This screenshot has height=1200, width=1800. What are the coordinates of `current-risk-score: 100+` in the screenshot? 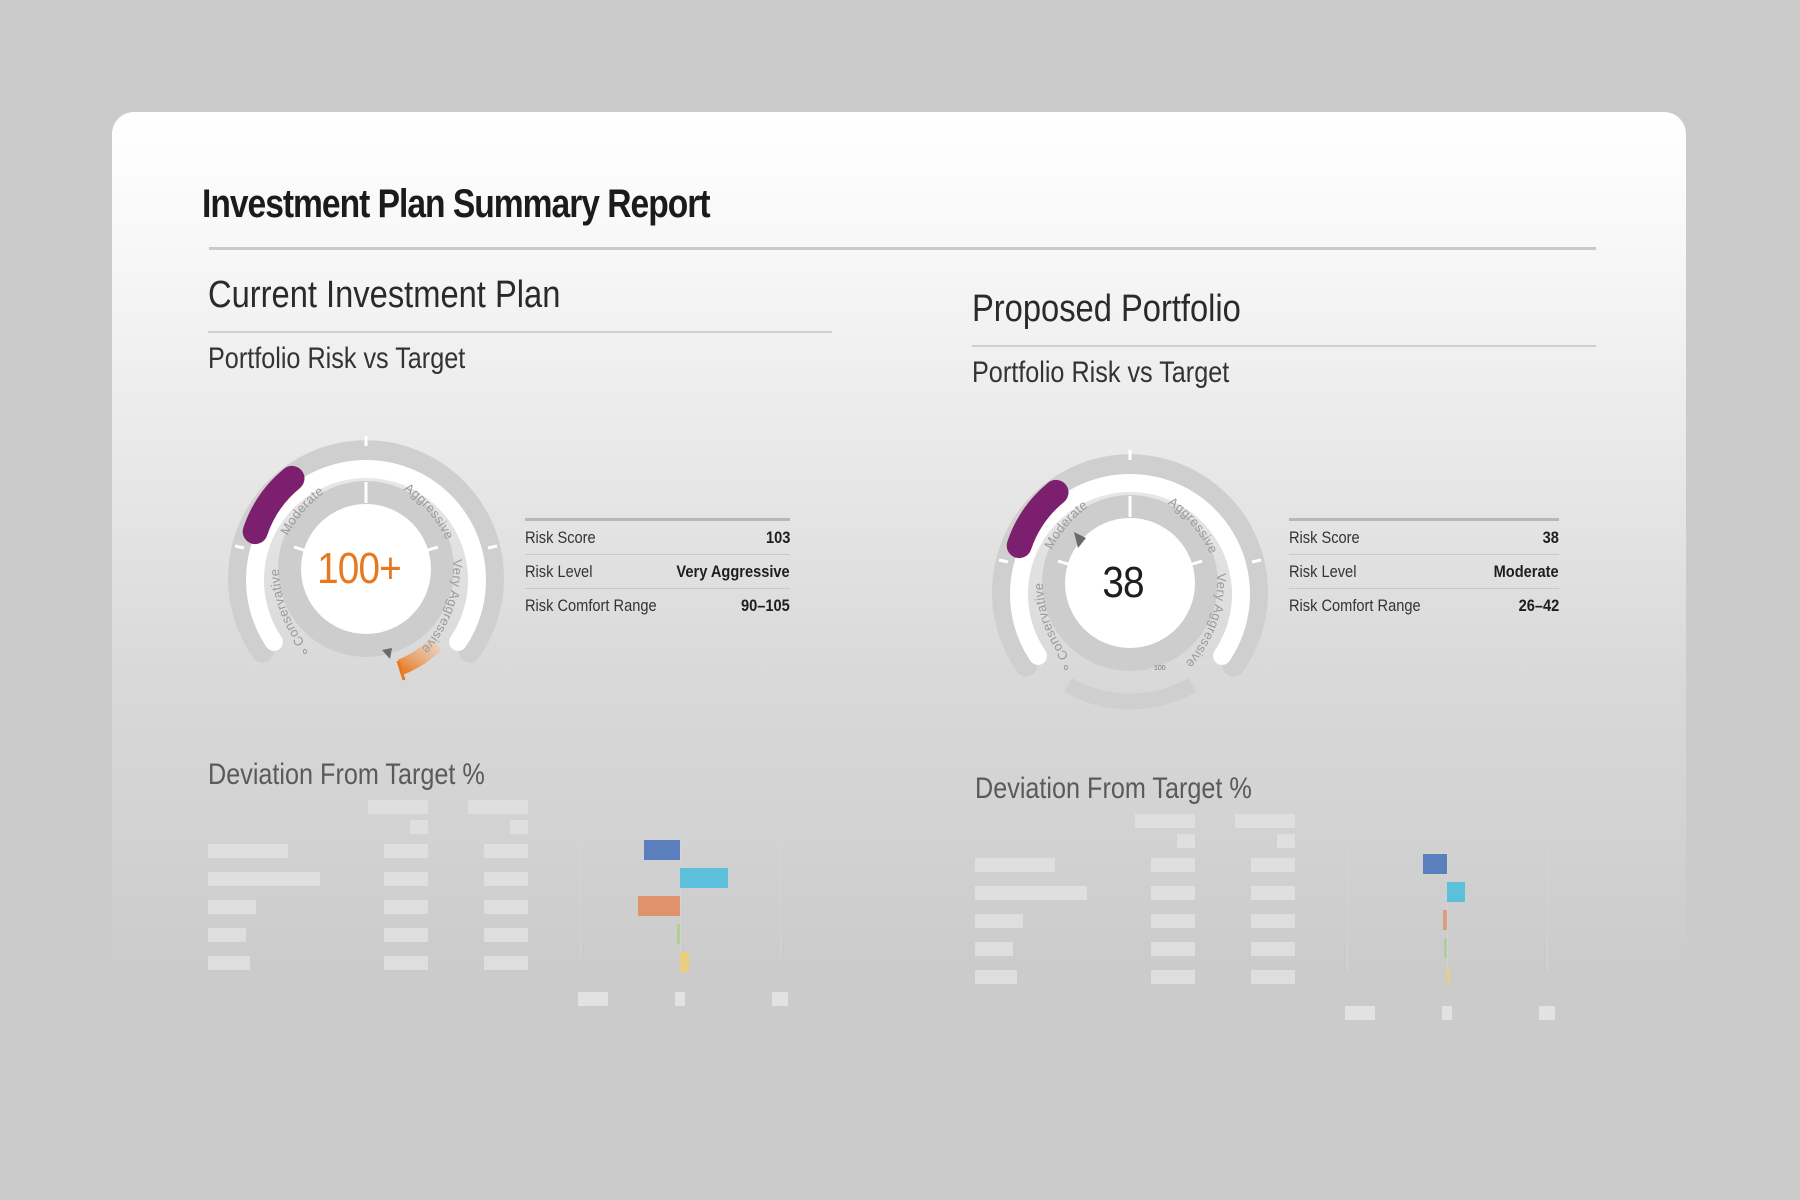 It's located at (359, 568).